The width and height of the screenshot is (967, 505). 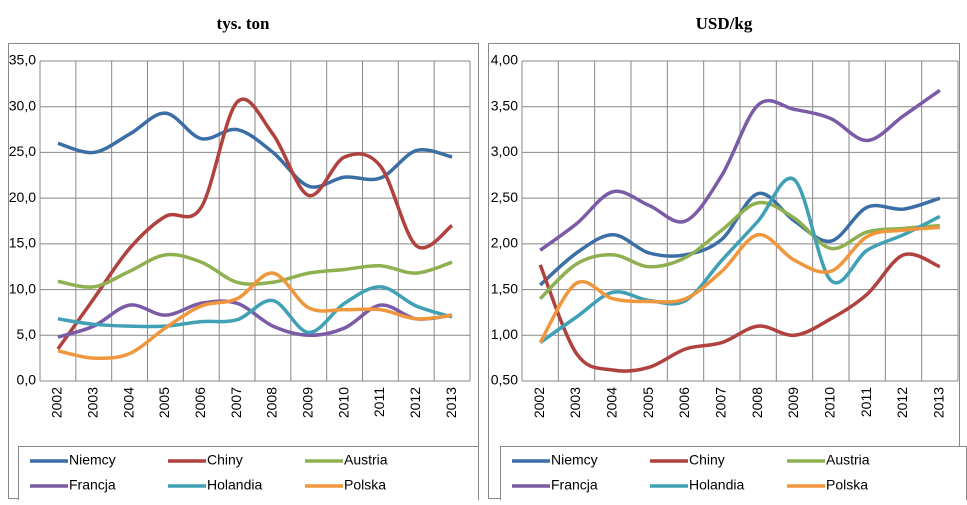 I want to click on chart-title: tys. ton, so click(x=243, y=23).